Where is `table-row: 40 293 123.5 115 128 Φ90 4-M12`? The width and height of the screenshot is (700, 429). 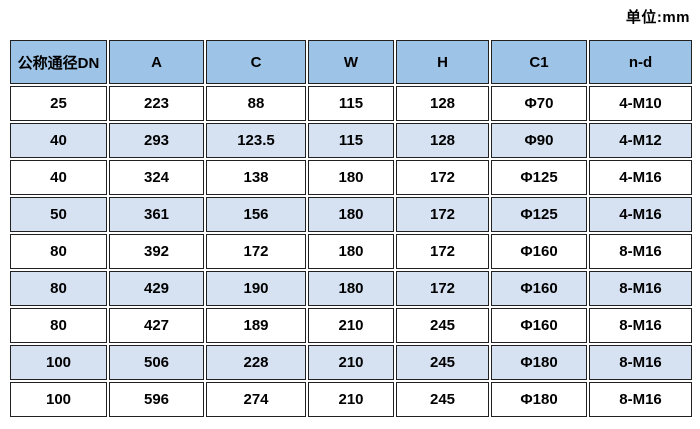 table-row: 40 293 123.5 115 128 Φ90 4-M12 is located at coordinates (351, 140).